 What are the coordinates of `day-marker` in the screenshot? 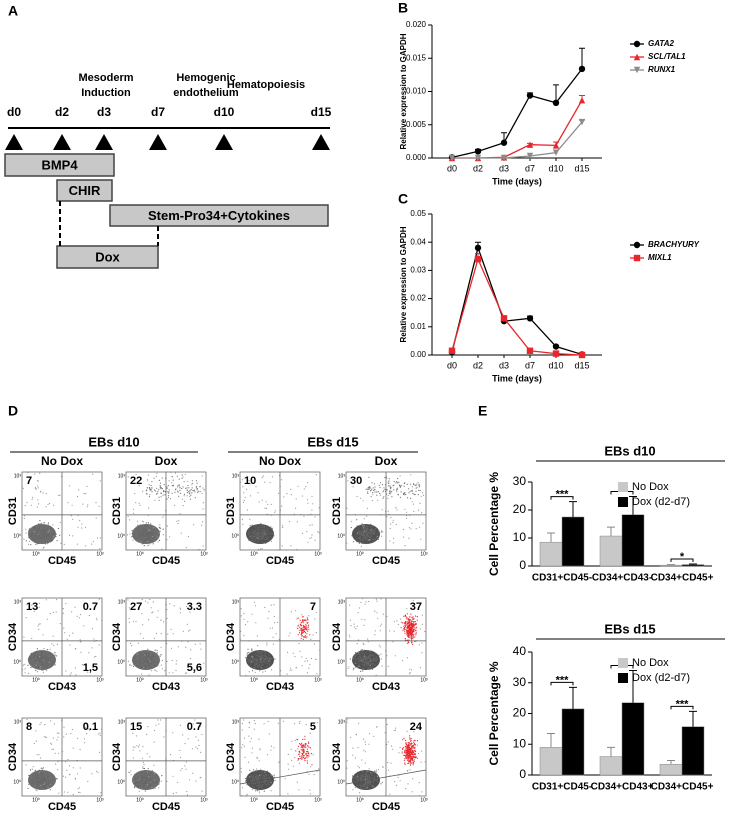 It's located at (158, 142).